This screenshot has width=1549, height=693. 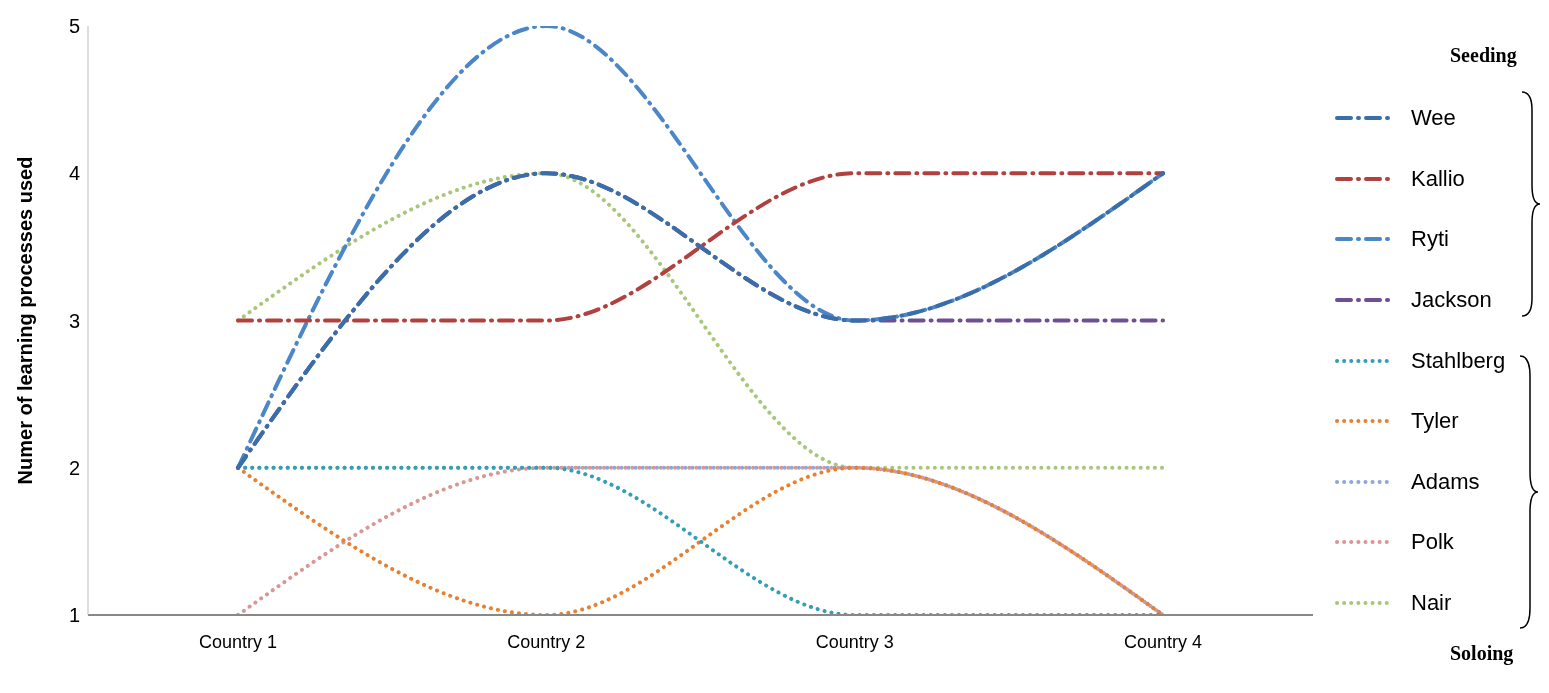 I want to click on legend-label: Stahlberg, so click(x=1458, y=360).